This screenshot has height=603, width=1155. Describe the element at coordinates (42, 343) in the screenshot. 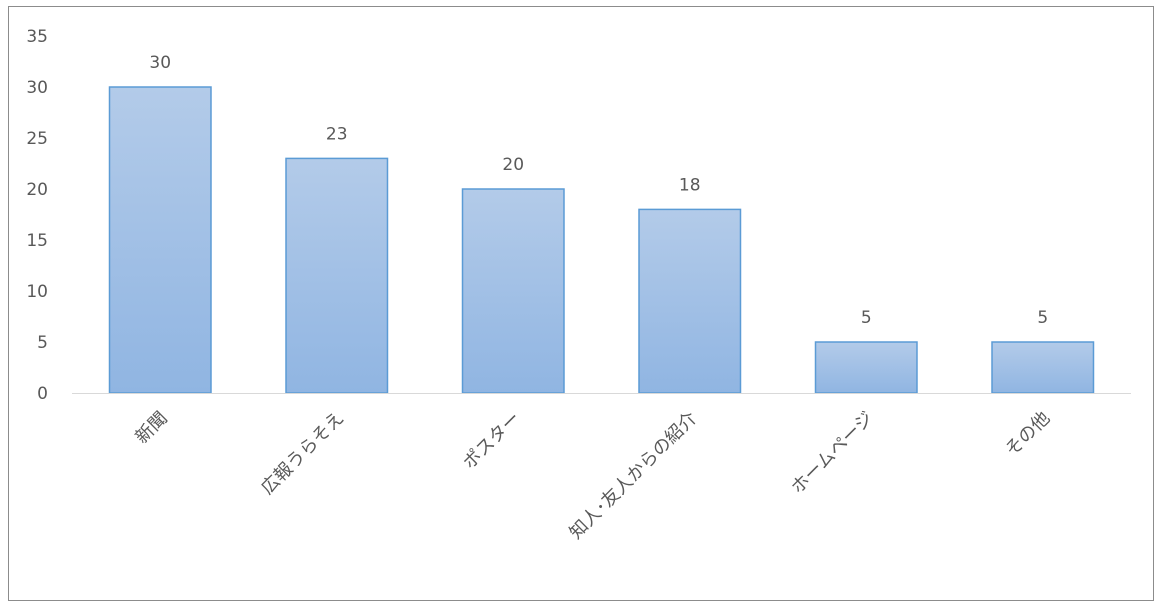

I see `y-tick-label: 5` at that location.